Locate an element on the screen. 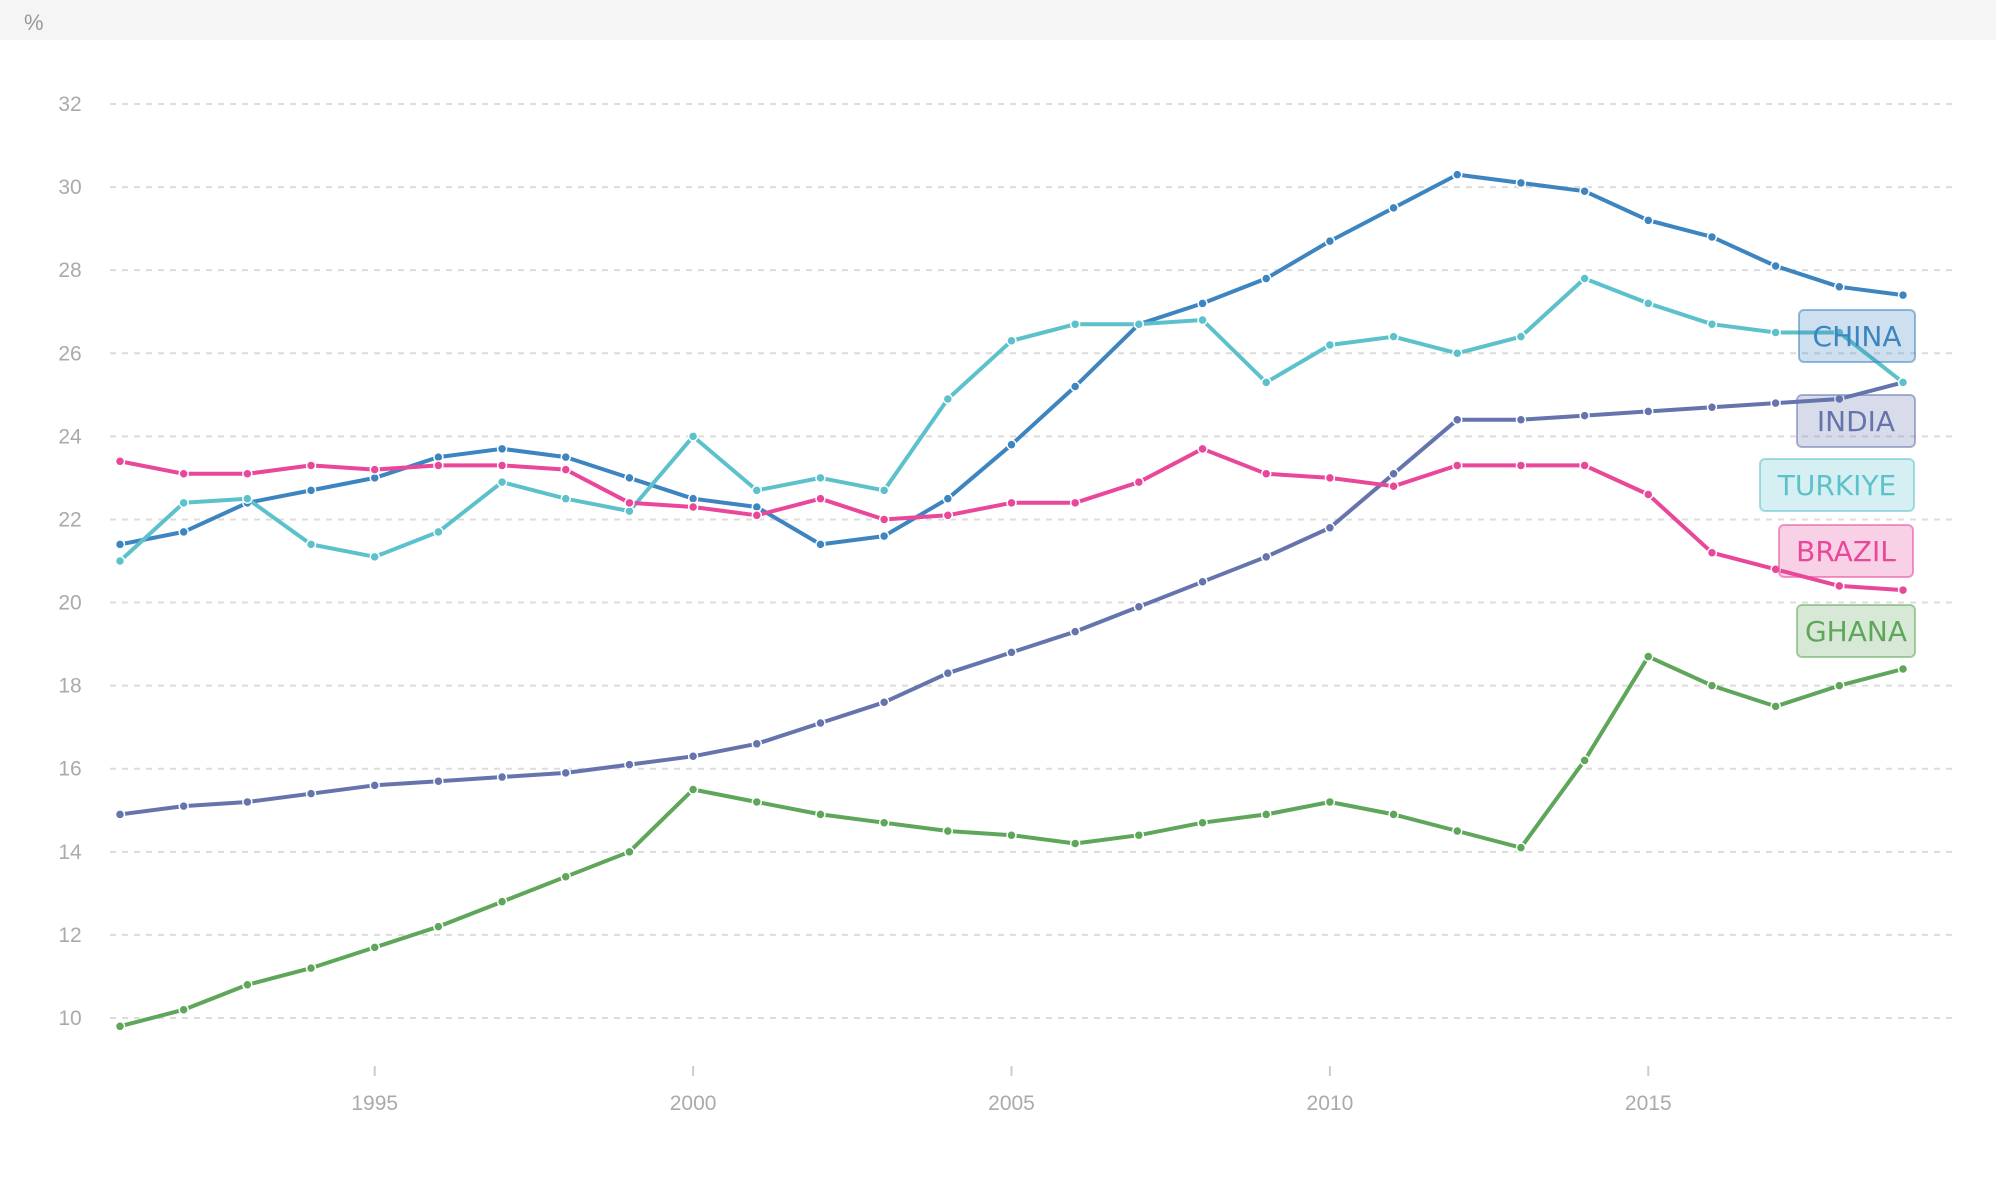 This screenshot has width=1996, height=1186. data-point-turkiye-2012 is located at coordinates (1457, 353).